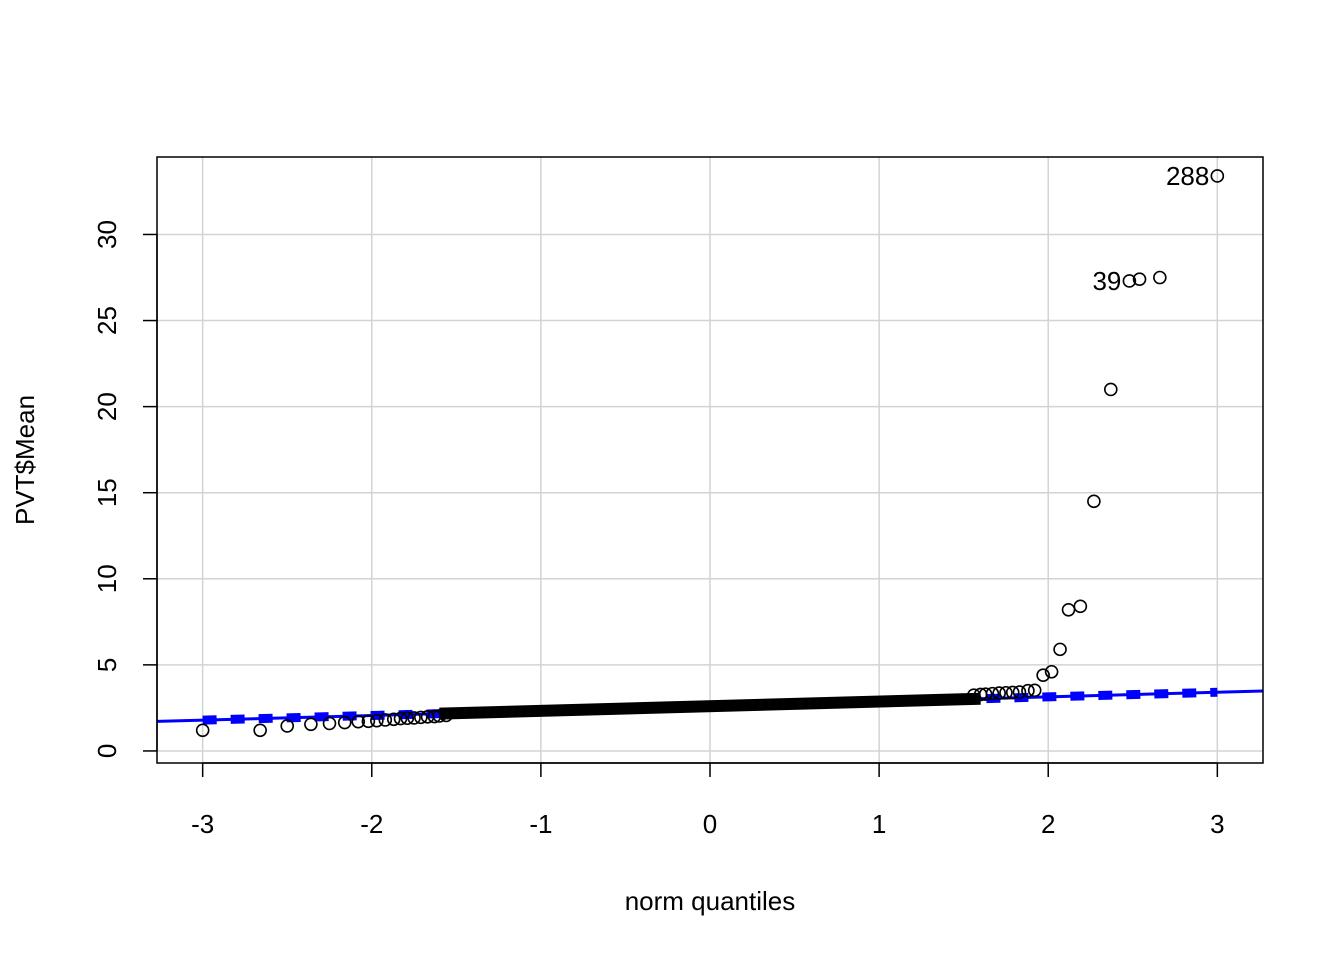 The height and width of the screenshot is (960, 1344). I want to click on x-axis-label: norm quantiles, so click(710, 901).